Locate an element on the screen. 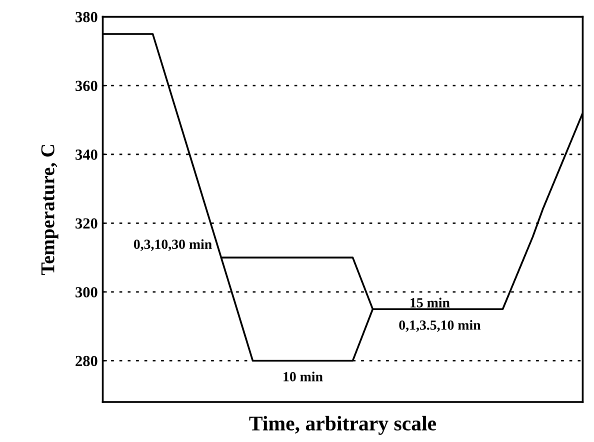 The width and height of the screenshot is (594, 442). annotation: 15 min is located at coordinates (430, 303).